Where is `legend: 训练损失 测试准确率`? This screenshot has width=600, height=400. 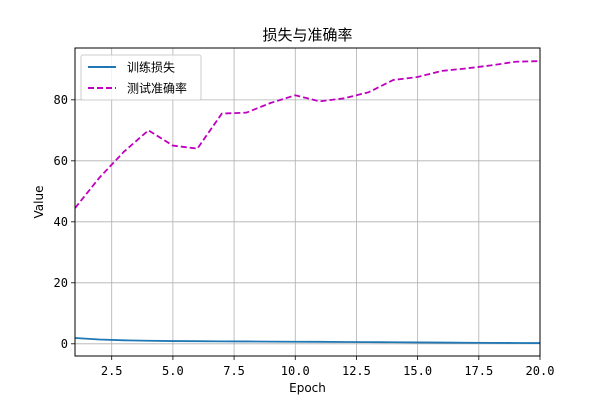
legend: 训练损失 测试准确率 is located at coordinates (141, 77).